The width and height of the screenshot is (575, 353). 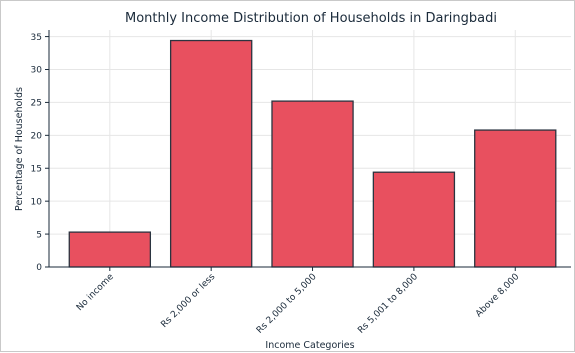 I want to click on y-tick-label: 5, so click(x=39, y=235).